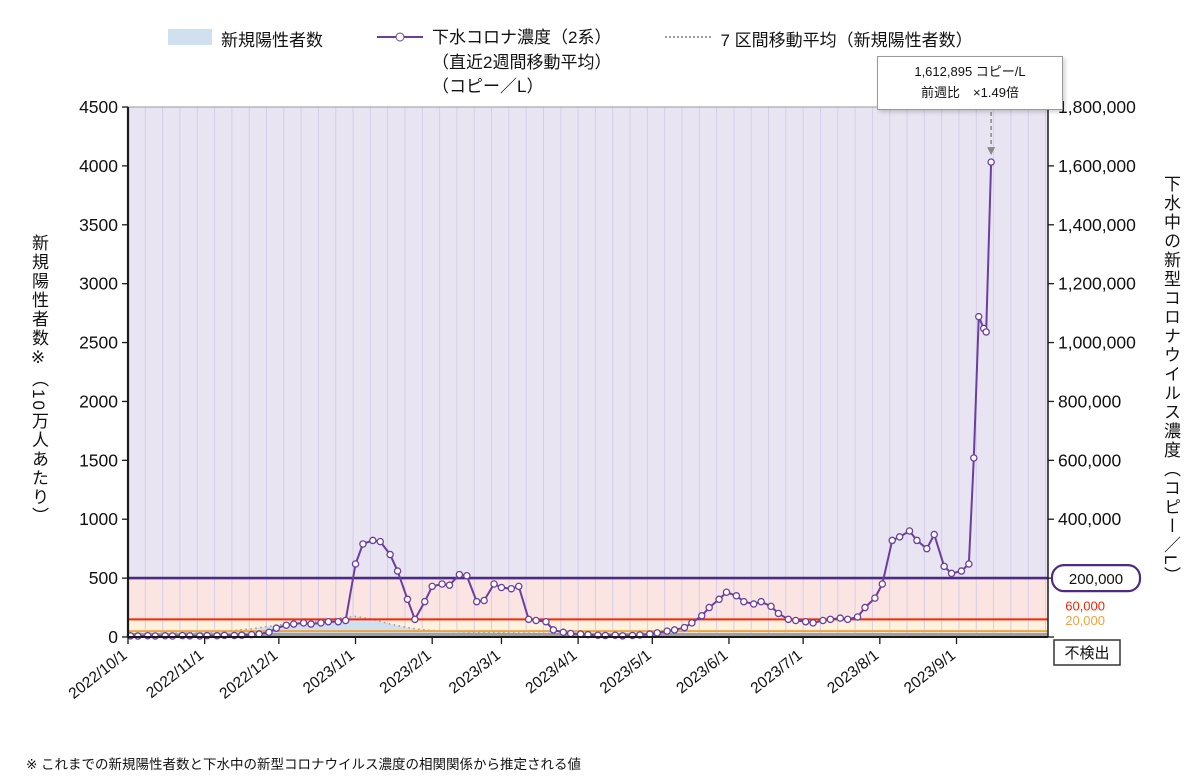  I want to click on legend-item-sewage-concentration: 下水コロナ濃度（2系） （直近2週間移動平均） （コピー／L）, so click(494, 63).